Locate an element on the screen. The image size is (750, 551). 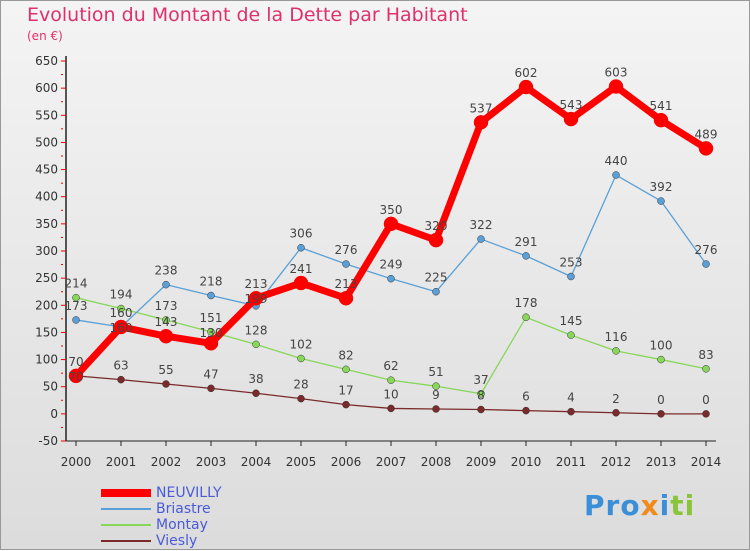
montay-data-label: 214 is located at coordinates (76, 284).